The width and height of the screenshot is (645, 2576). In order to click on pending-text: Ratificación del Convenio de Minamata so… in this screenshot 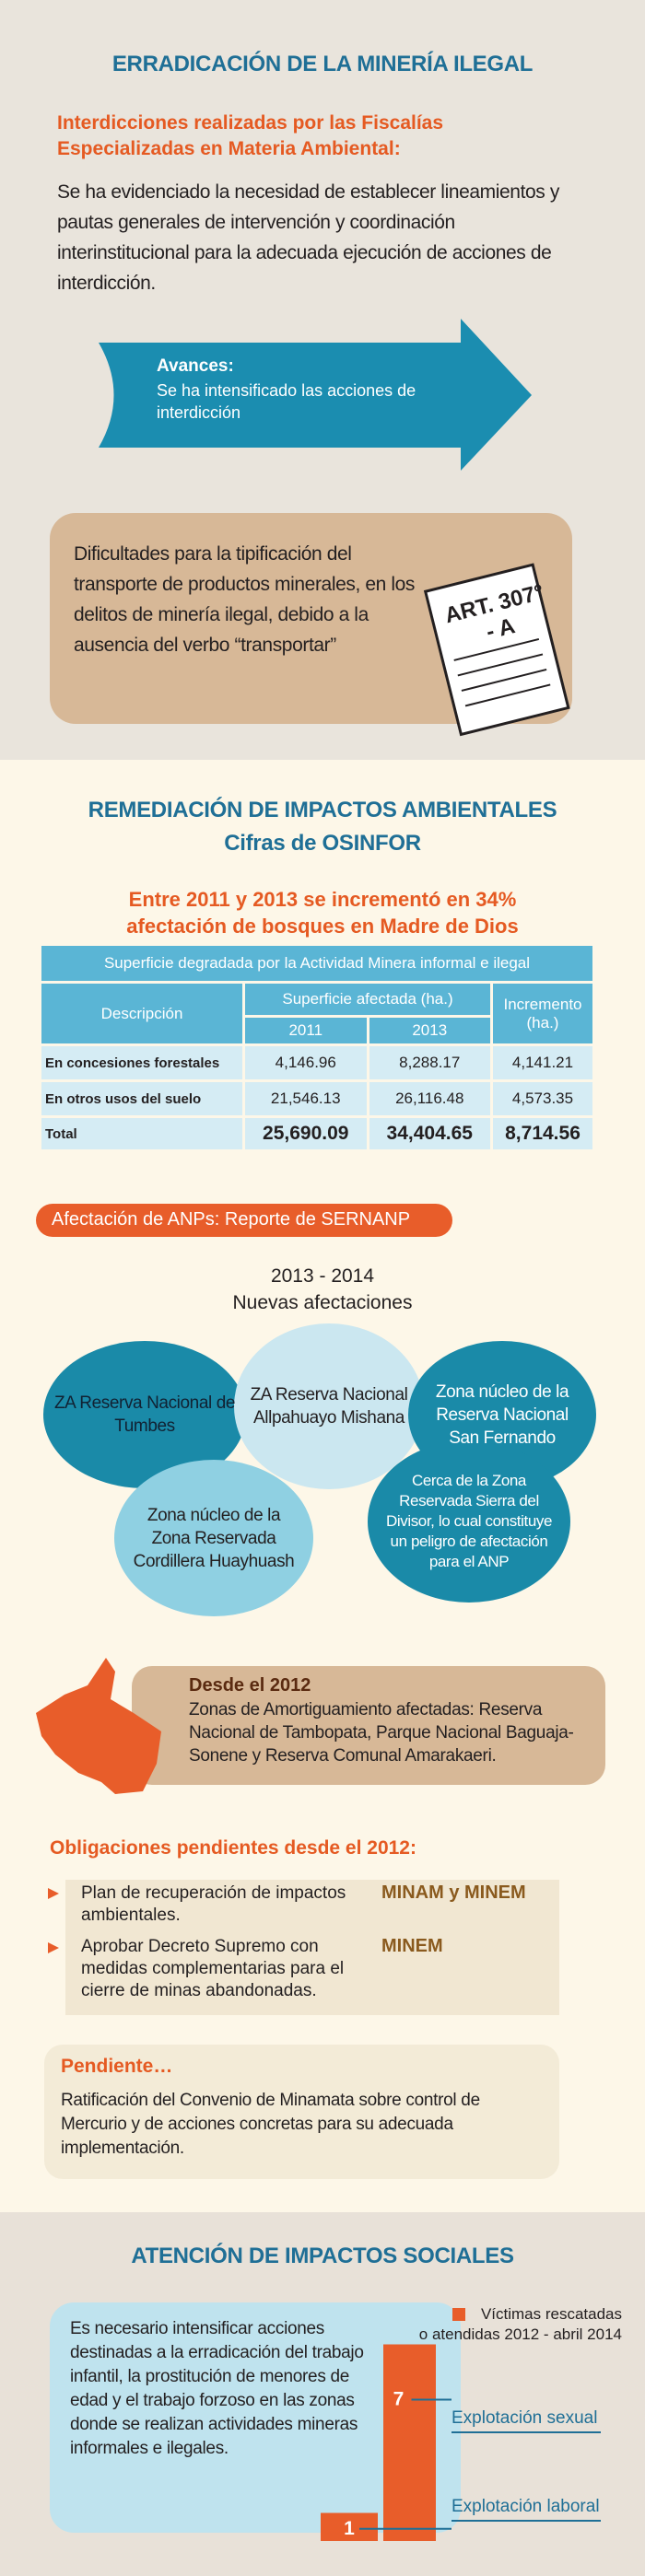, I will do `click(270, 2124)`.